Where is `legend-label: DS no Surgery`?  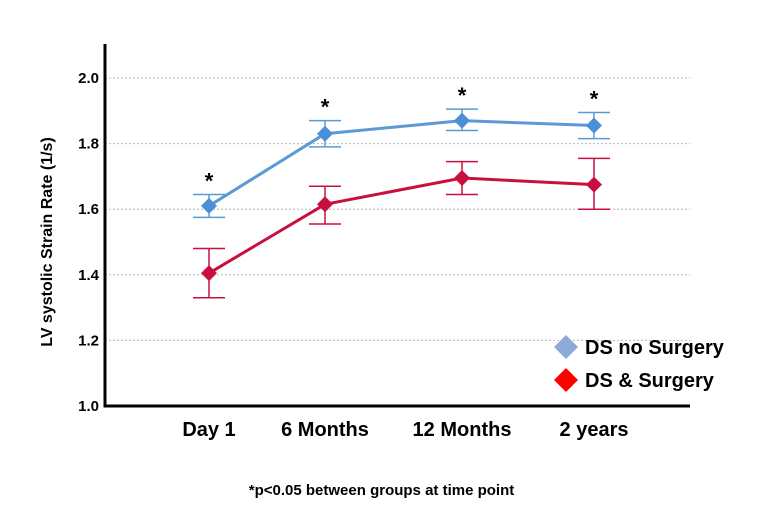
legend-label: DS no Surgery is located at coordinates (655, 348).